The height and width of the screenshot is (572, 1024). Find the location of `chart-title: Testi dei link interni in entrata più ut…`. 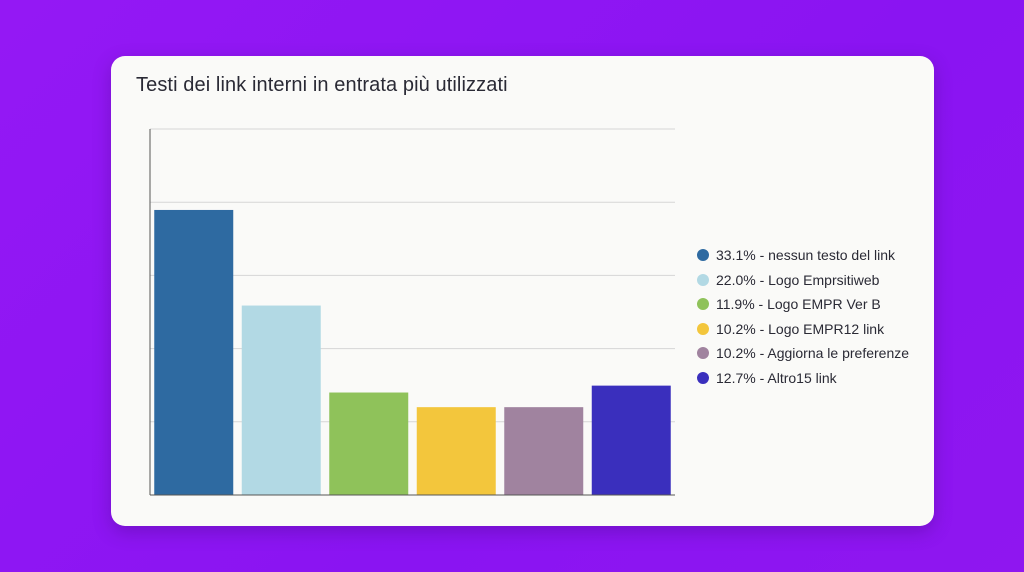

chart-title: Testi dei link interni in entrata più ut… is located at coordinates (322, 85).